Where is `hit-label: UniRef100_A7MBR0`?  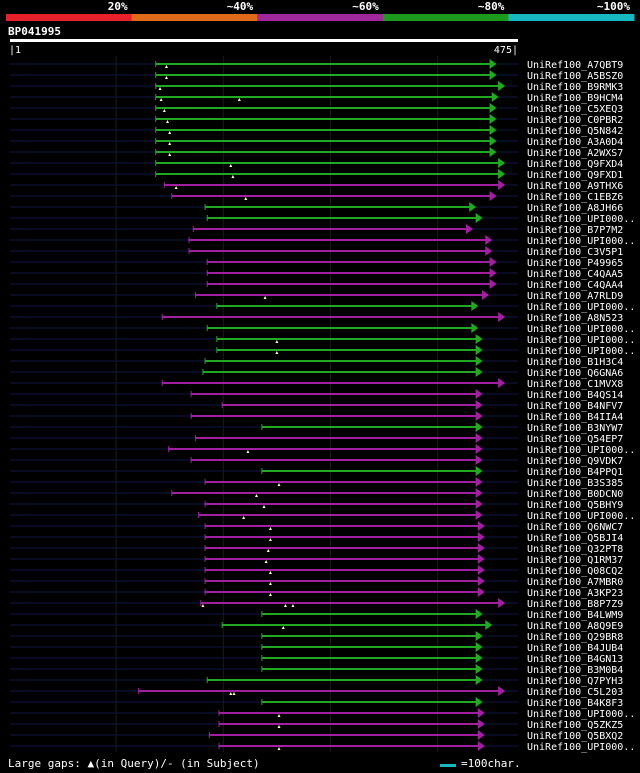 hit-label: UniRef100_A7MBR0 is located at coordinates (575, 582).